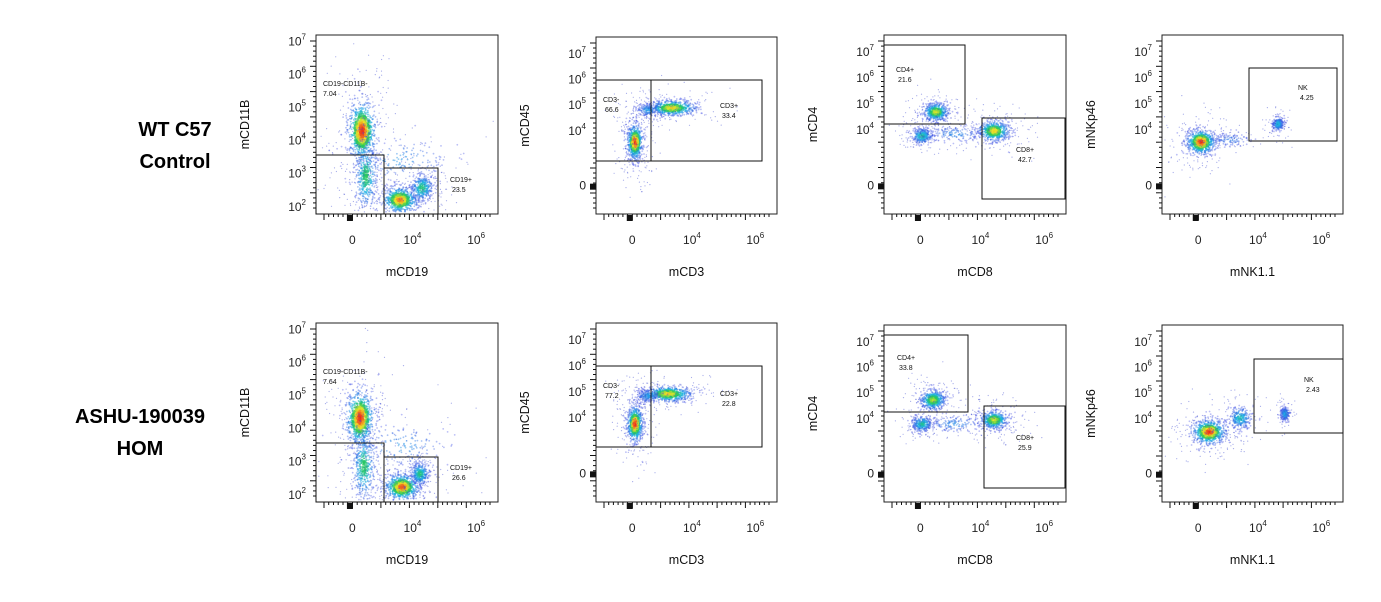 The height and width of the screenshot is (602, 1381). Describe the element at coordinates (175, 146) in the screenshot. I see `row-label-wt-control: WT C57 Control` at that location.